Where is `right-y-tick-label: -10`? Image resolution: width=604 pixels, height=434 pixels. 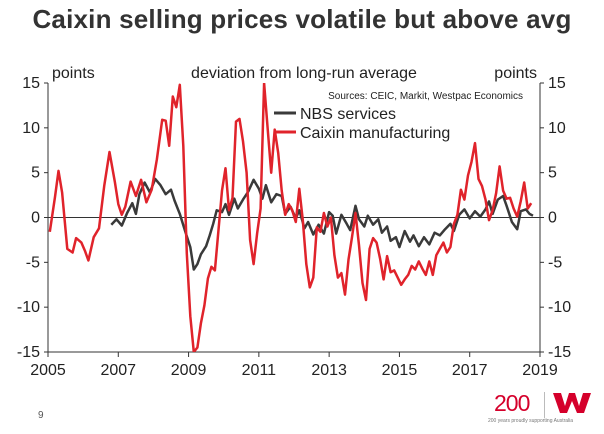 right-y-tick-label: -10 is located at coordinates (559, 307).